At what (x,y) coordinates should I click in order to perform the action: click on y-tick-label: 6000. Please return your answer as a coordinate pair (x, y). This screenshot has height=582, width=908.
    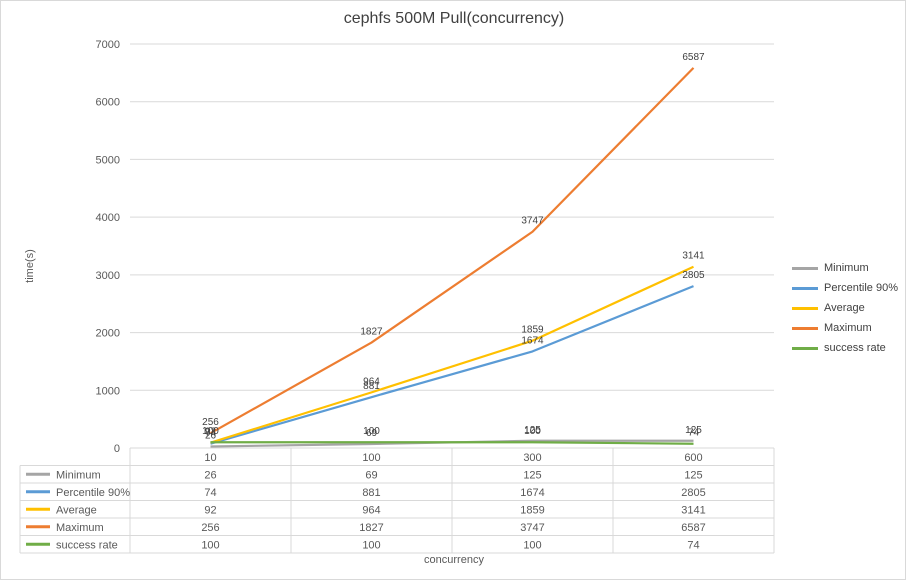
    Looking at the image, I should click on (108, 103).